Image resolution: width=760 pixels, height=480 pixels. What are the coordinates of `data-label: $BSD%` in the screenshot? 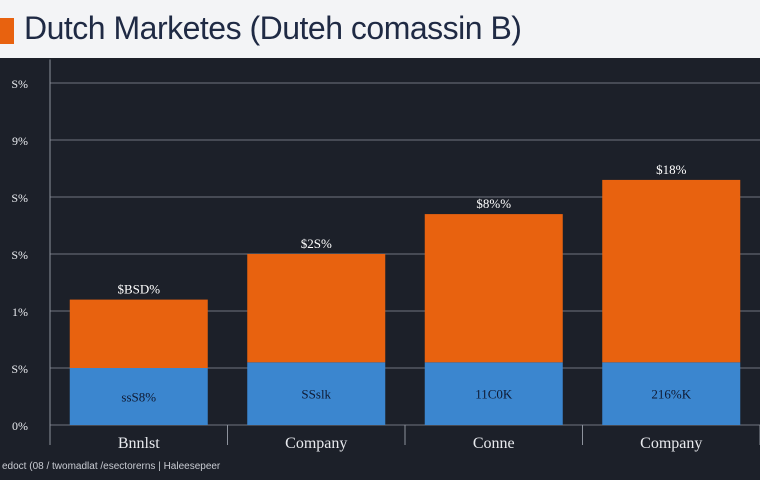 It's located at (138, 289).